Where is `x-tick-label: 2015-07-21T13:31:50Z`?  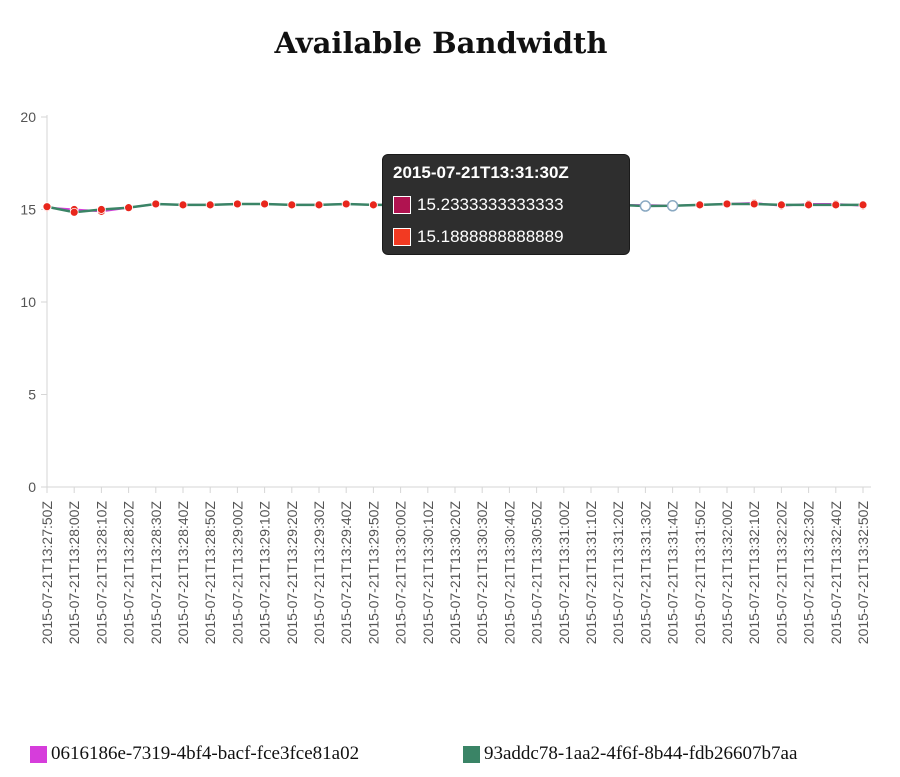
x-tick-label: 2015-07-21T13:31:50Z is located at coordinates (700, 573).